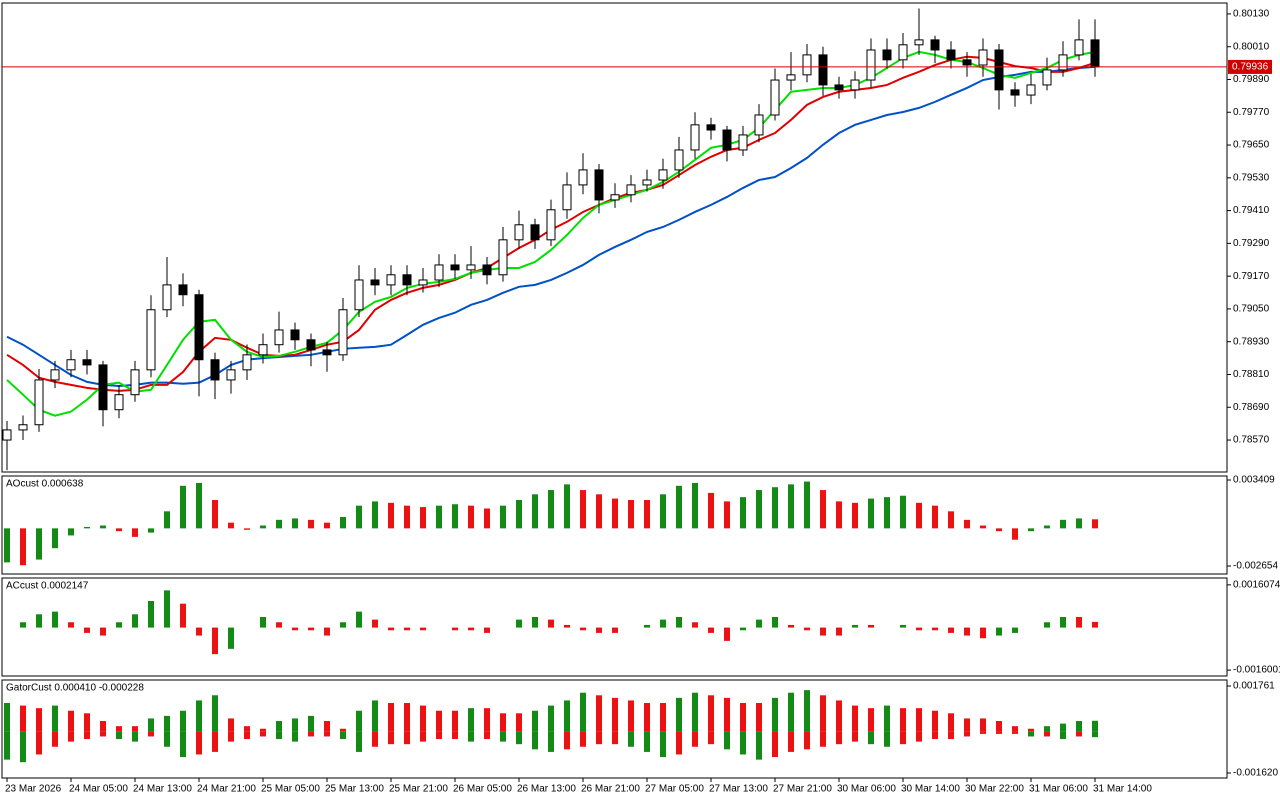 The height and width of the screenshot is (800, 1280). Describe the element at coordinates (1251, 112) in the screenshot. I see `y-tick-label: 0.79770` at that location.